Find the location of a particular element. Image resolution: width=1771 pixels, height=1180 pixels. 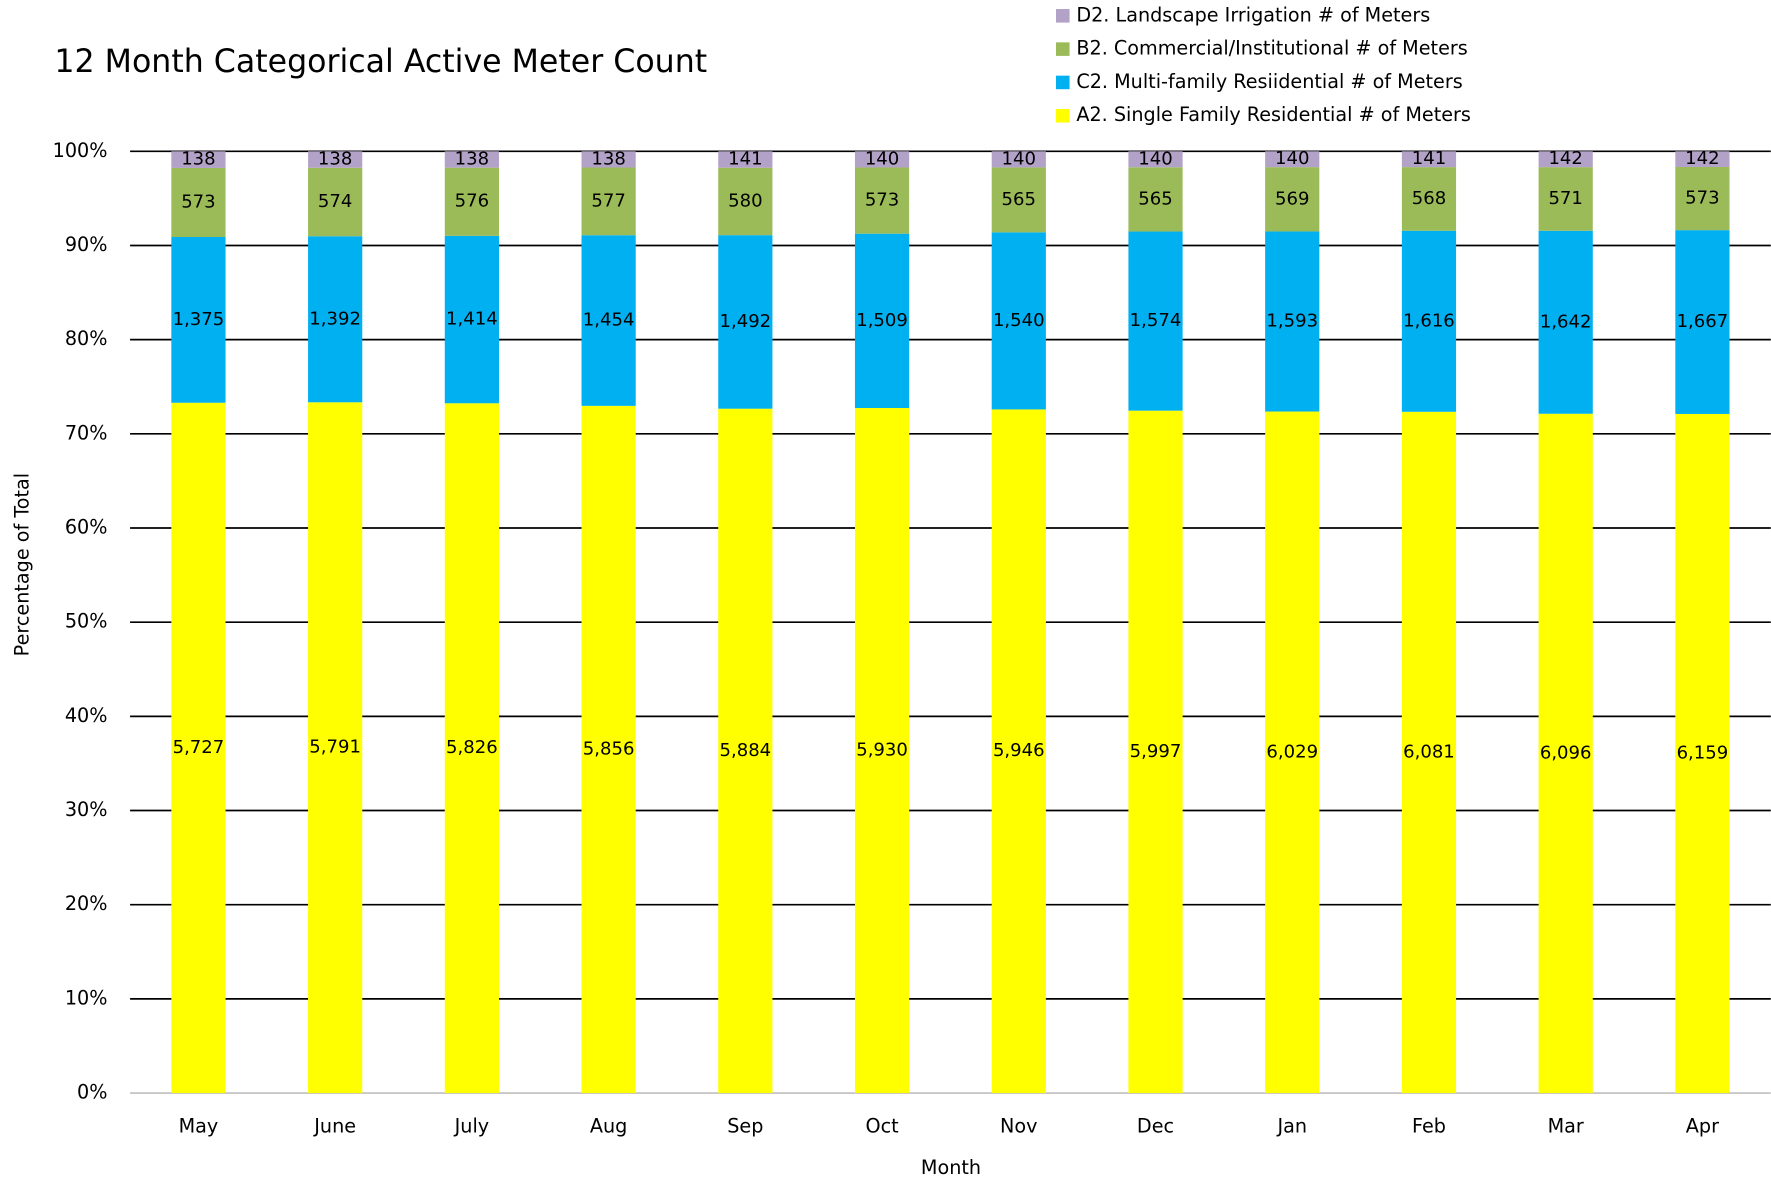

data-label: 5,791 is located at coordinates (335, 747).